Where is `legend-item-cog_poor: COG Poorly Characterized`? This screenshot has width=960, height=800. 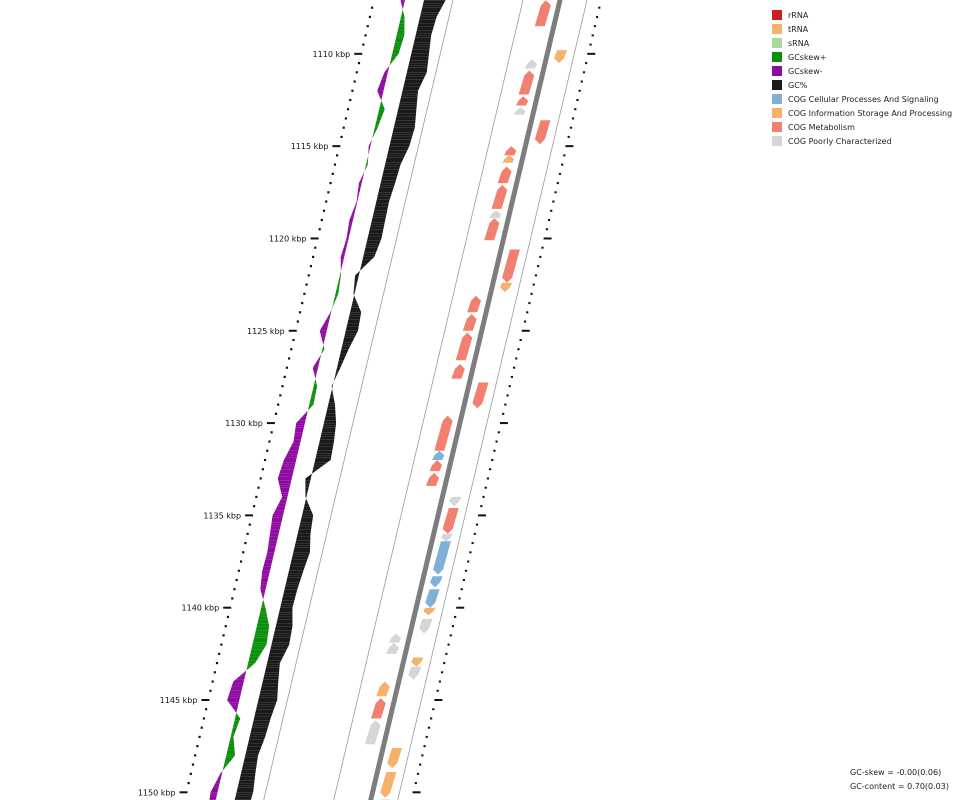
legend-item-cog_poor: COG Poorly Characterized is located at coordinates (862, 141).